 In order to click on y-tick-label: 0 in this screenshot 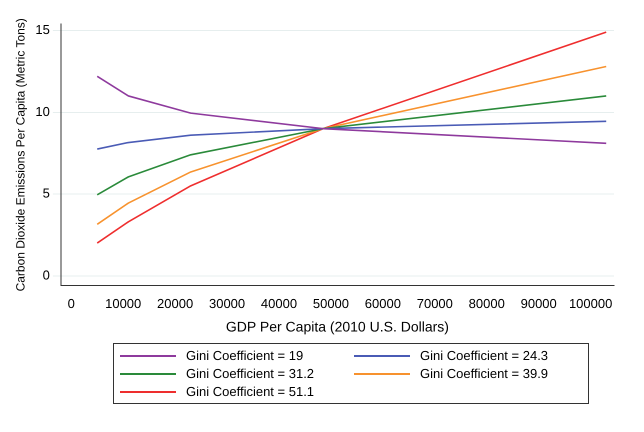, I will do `click(46, 274)`.